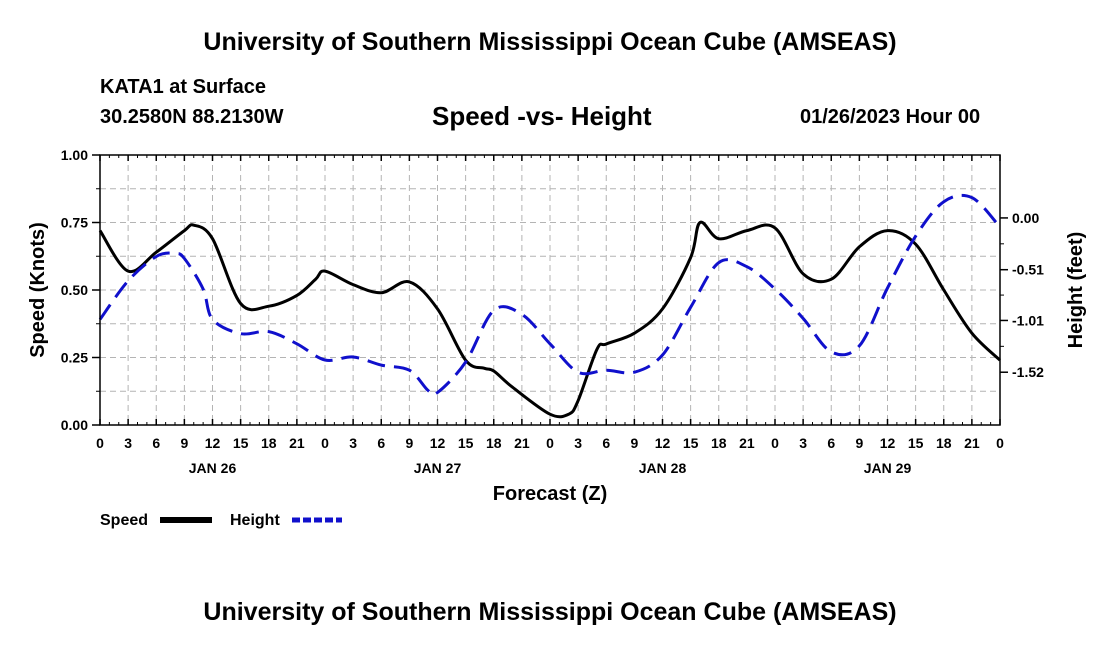 The width and height of the screenshot is (1100, 650). What do you see at coordinates (550, 494) in the screenshot?
I see `x-axis-title: Forecast (Z)` at bounding box center [550, 494].